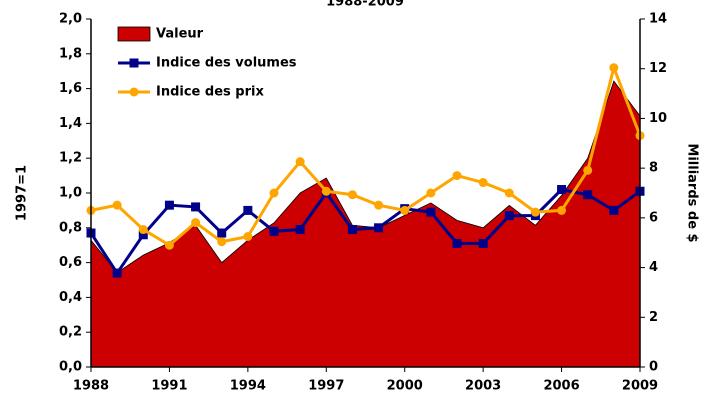 The width and height of the screenshot is (706, 403). I want to click on y2-tick-label: 10, so click(658, 118).